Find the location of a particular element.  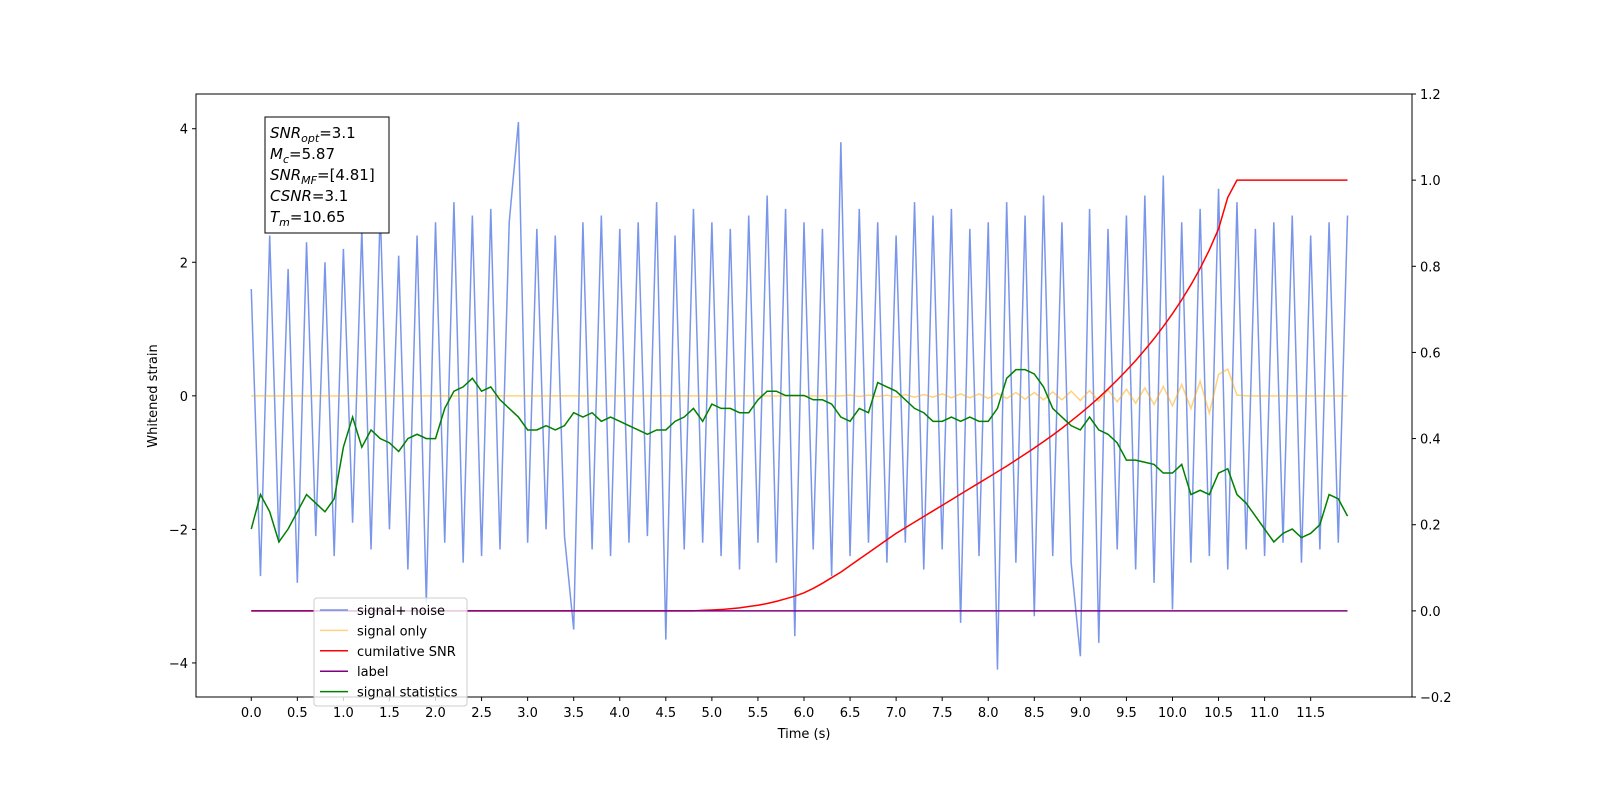

legend-box is located at coordinates (390, 652).